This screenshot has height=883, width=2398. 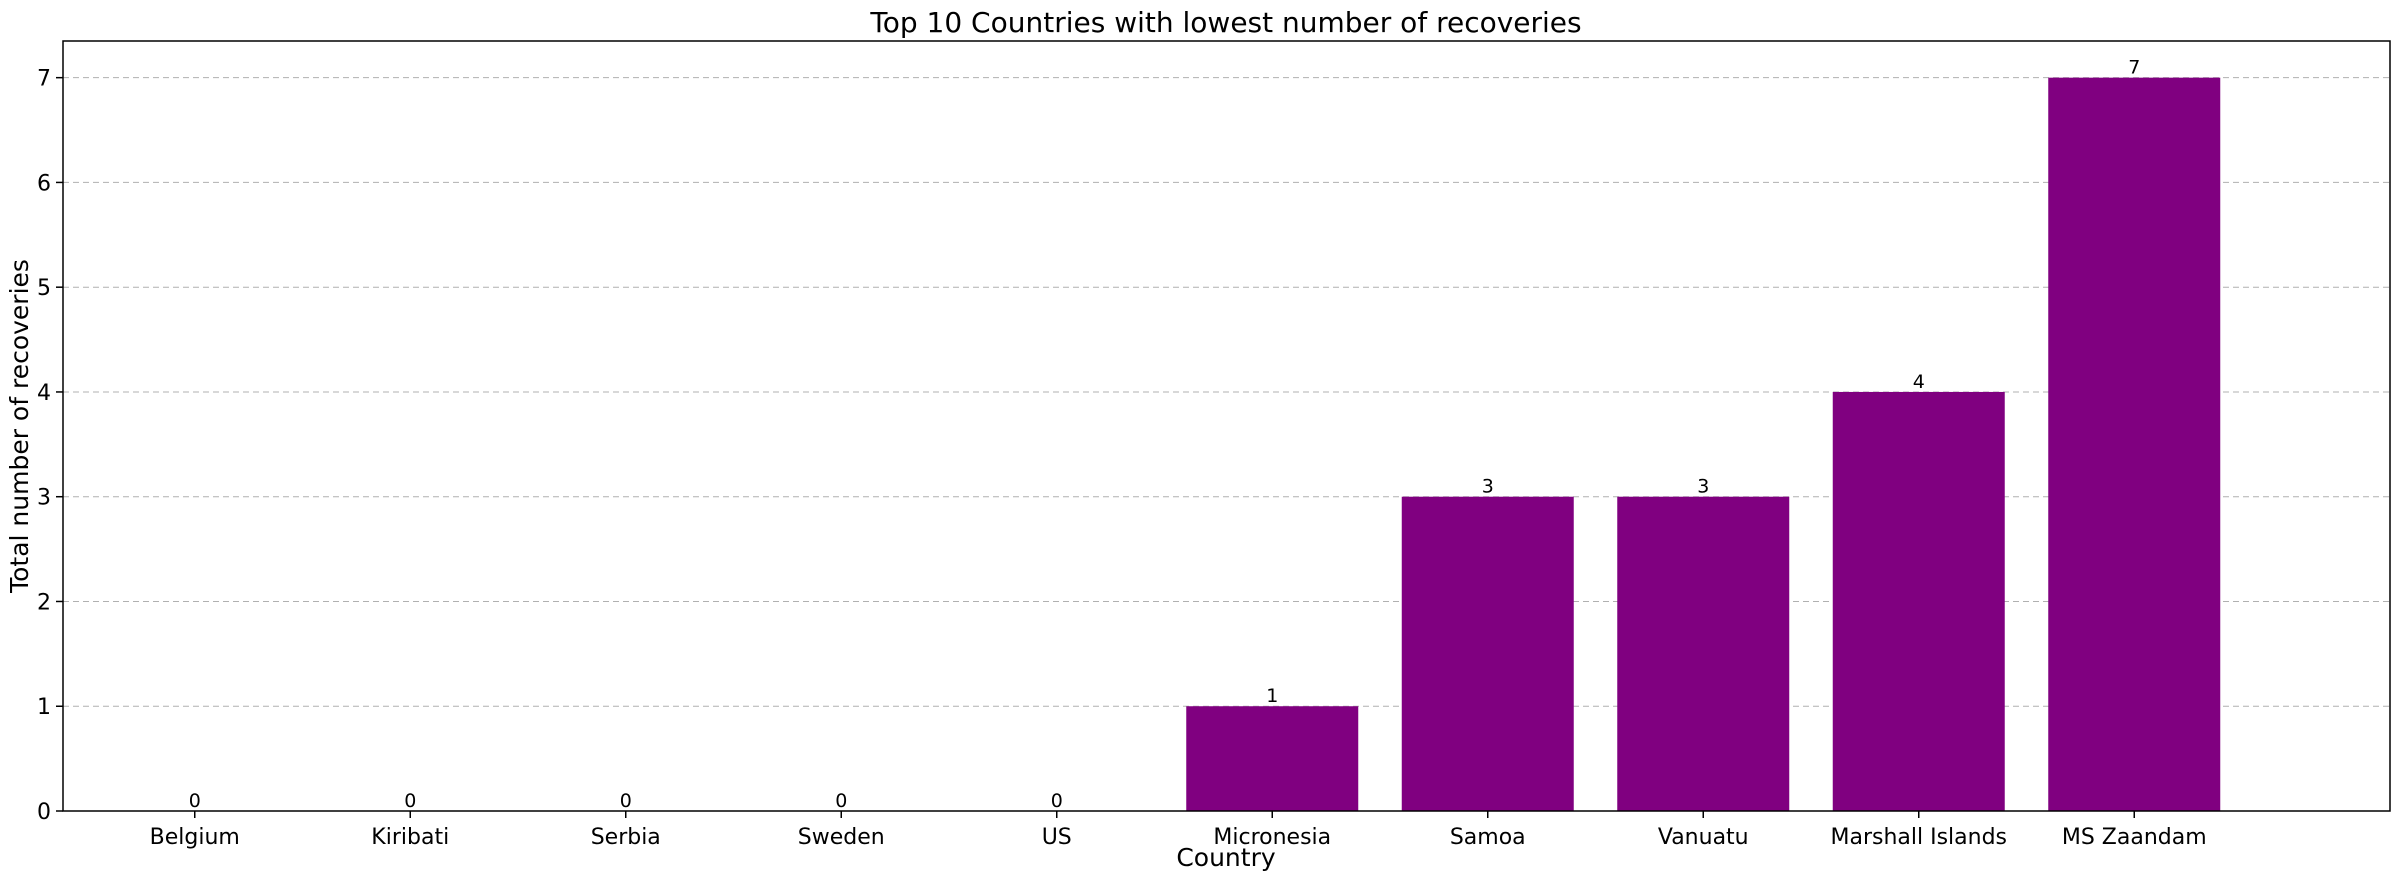 I want to click on y-tick-label: 2, so click(x=44, y=602).